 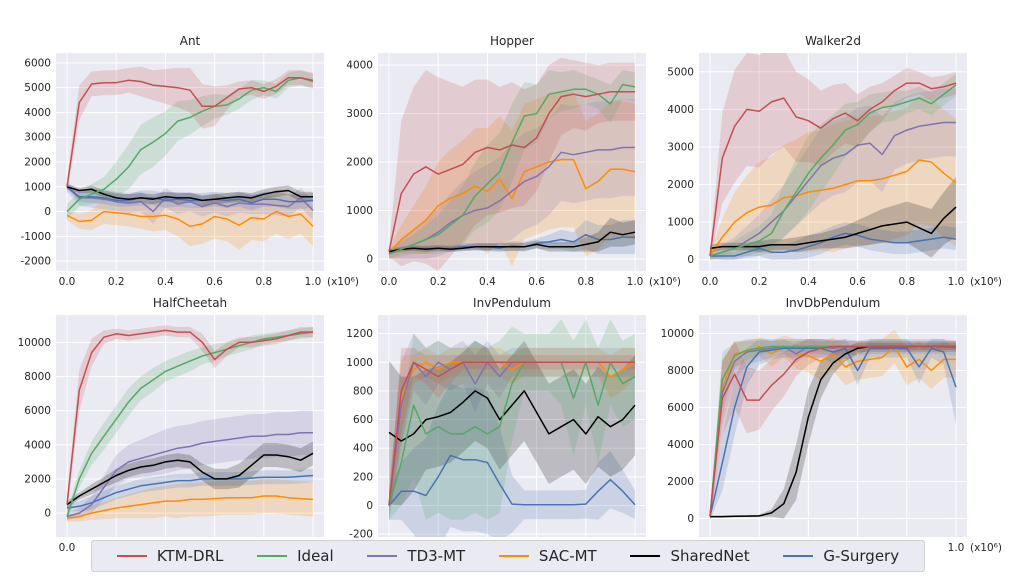 I want to click on line-td3-mt, so click(x=189, y=475).